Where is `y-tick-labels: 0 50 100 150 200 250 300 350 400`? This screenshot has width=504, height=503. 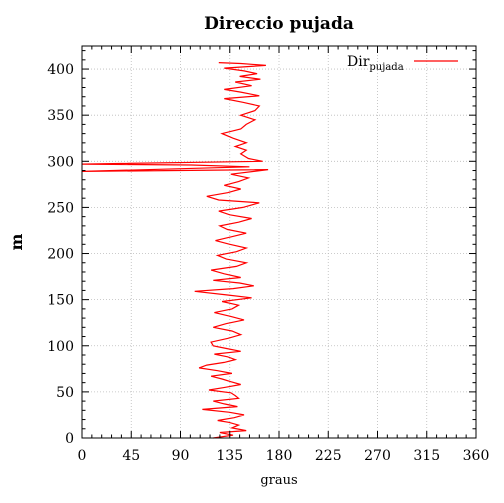 y-tick-labels: 0 50 100 150 200 250 300 350 400 is located at coordinates (60, 254).